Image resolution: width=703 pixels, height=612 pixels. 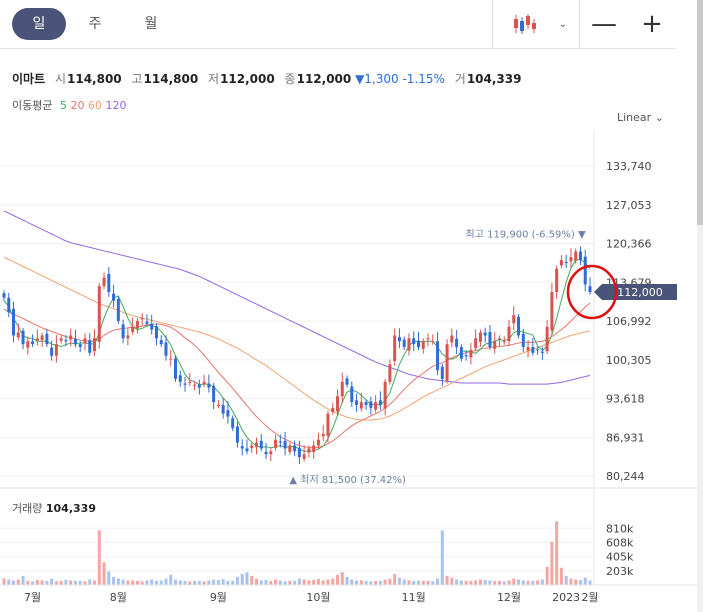 I want to click on close-value: 112,000, so click(x=324, y=79).